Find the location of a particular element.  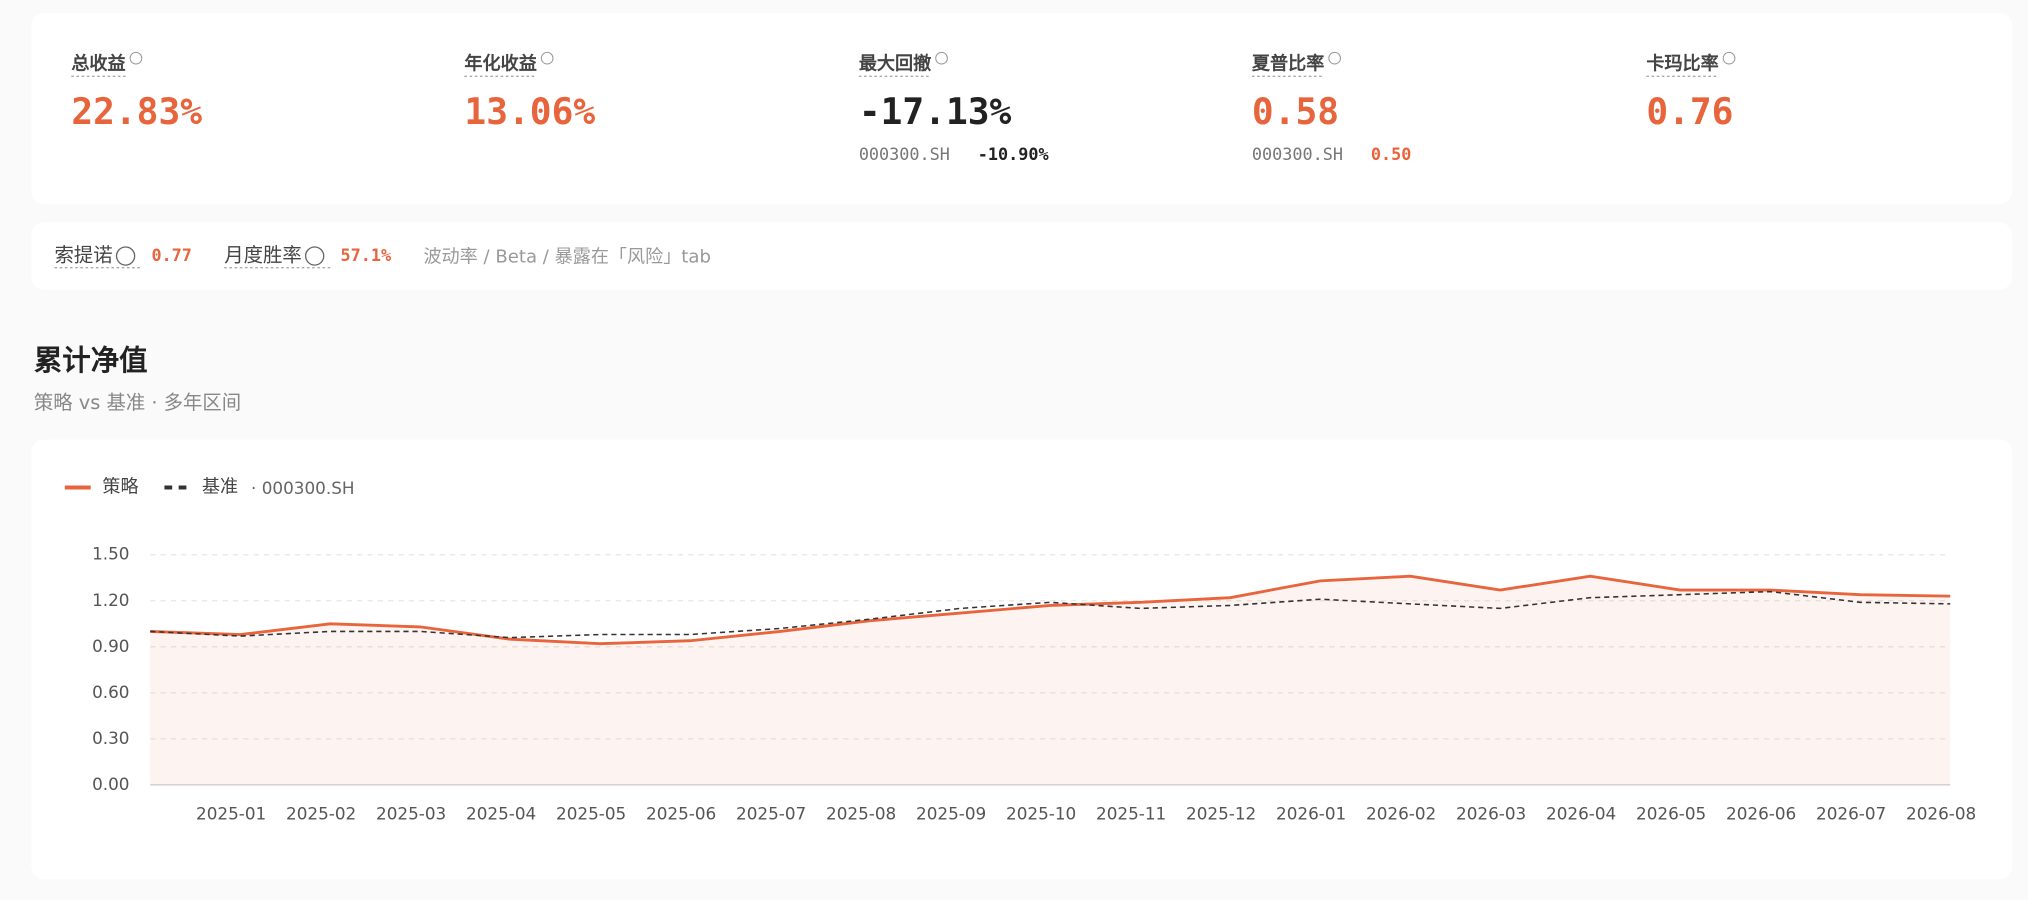

section-title: 累计净值 is located at coordinates (91, 360).